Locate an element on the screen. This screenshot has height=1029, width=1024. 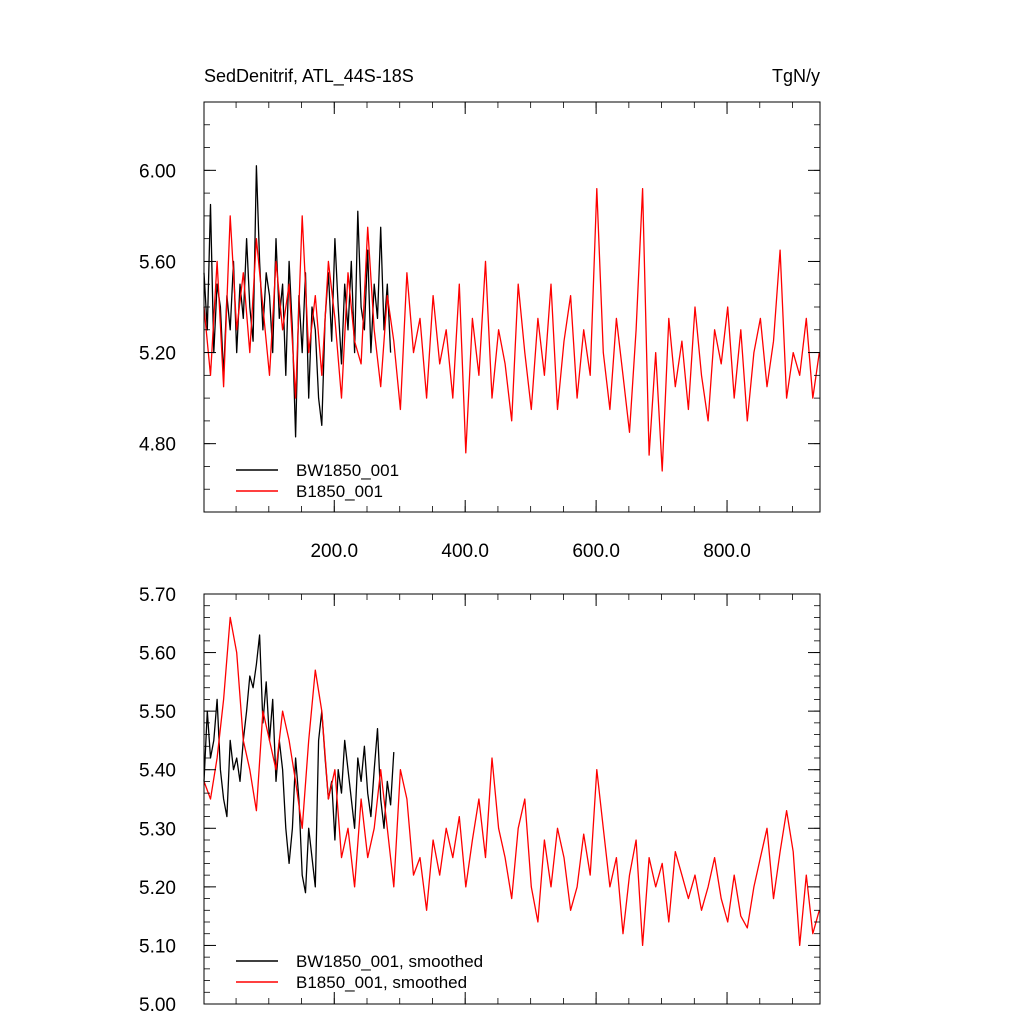
y-tick-label: 5.10 is located at coordinates (157, 946).